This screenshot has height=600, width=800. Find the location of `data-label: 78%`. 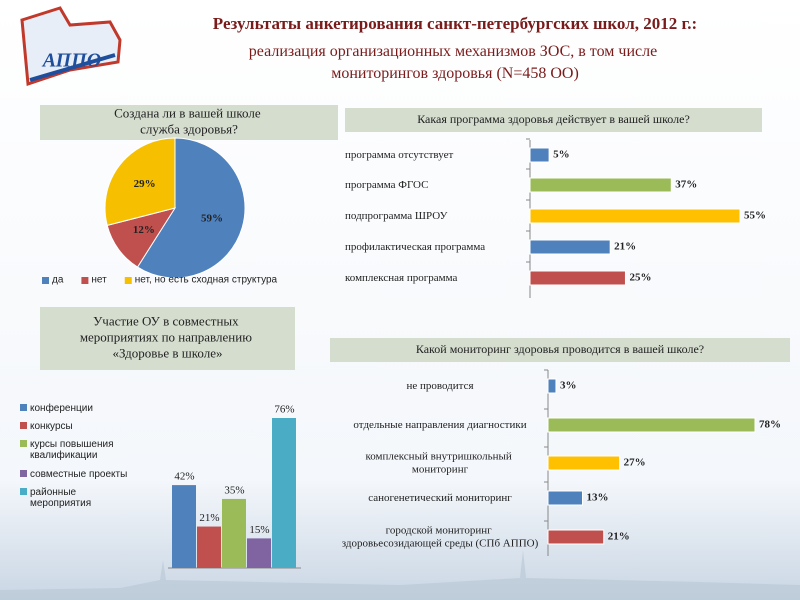

data-label: 78% is located at coordinates (770, 425).